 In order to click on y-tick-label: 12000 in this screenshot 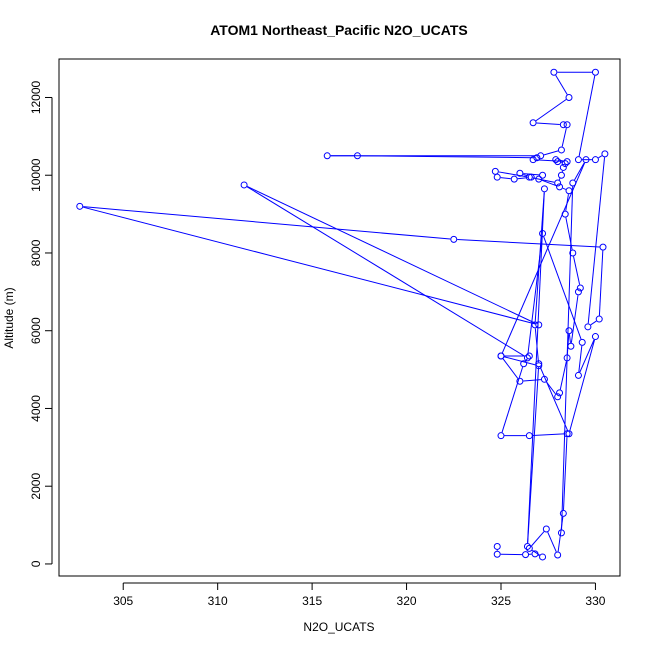, I will do `click(36, 97)`.